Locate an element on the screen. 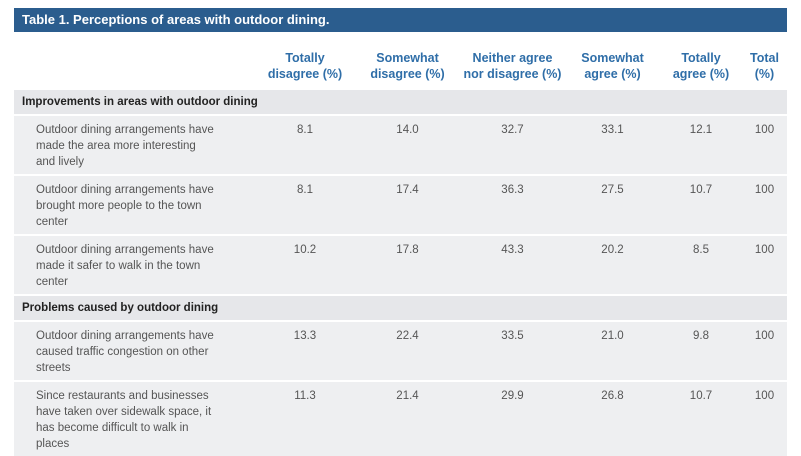 Image resolution: width=801 pixels, height=456 pixels. value-cell: 14.0 is located at coordinates (407, 144).